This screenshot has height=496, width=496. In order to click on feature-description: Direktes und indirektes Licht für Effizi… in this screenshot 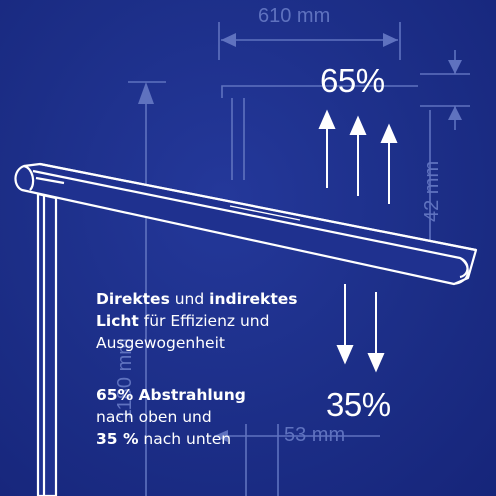, I will do `click(197, 321)`.